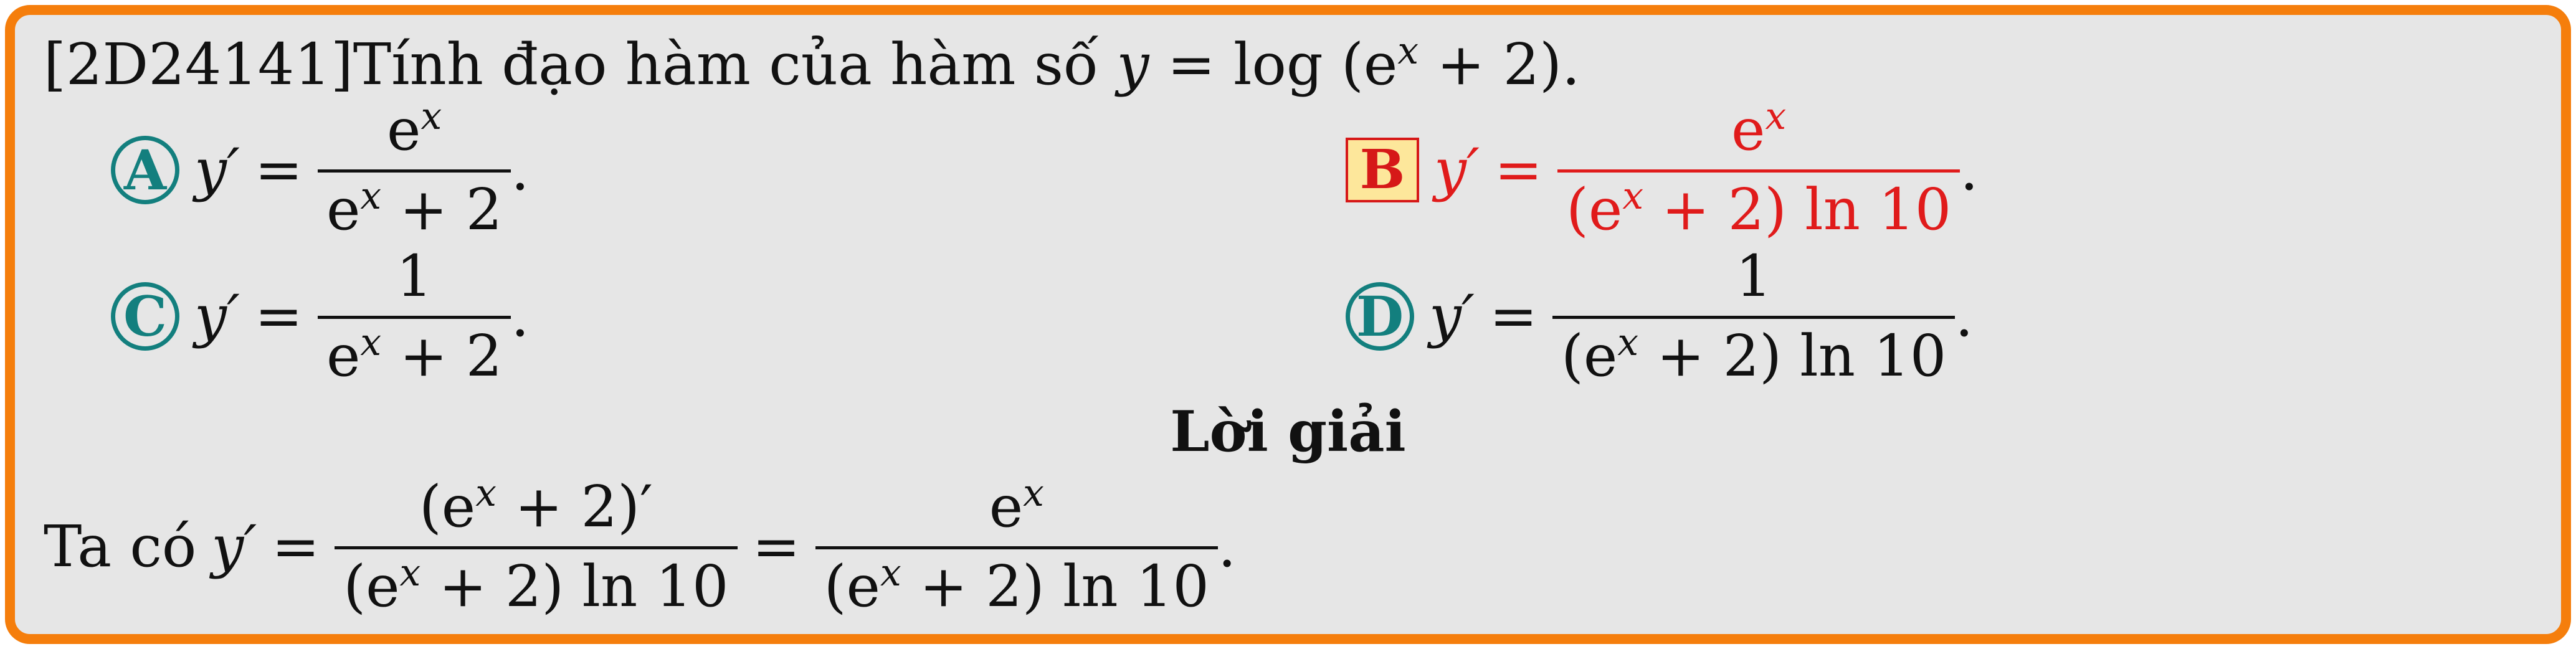  I want to click on question-func-lhs: y, so click(1132, 64).